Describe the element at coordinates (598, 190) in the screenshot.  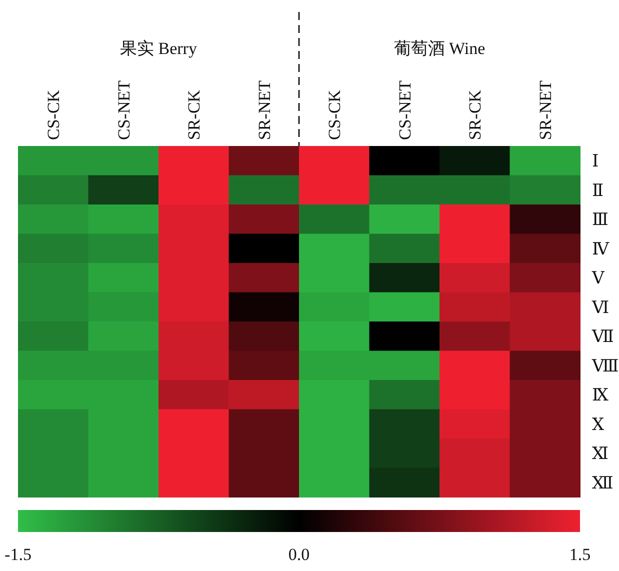
I see `y-tick-label: Ⅱ` at that location.